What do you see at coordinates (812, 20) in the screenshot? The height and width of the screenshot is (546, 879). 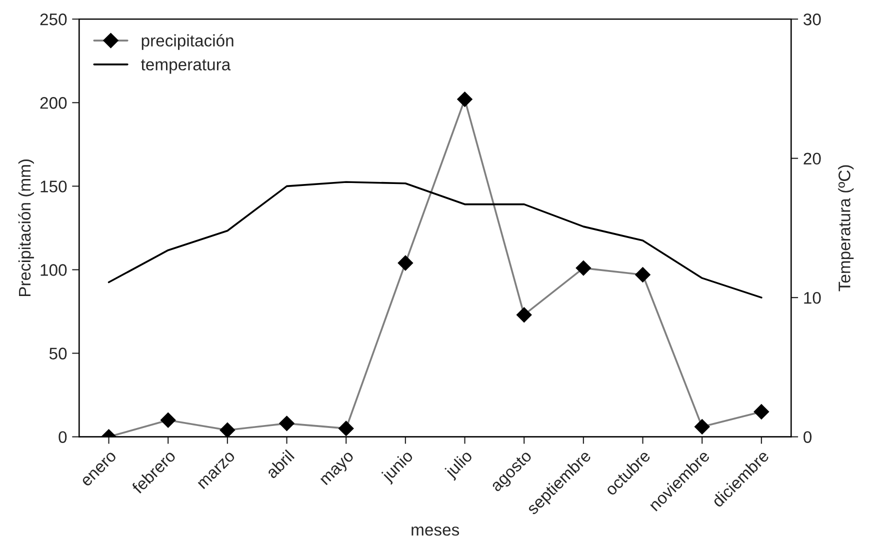 I see `y2-tick-label: 30` at bounding box center [812, 20].